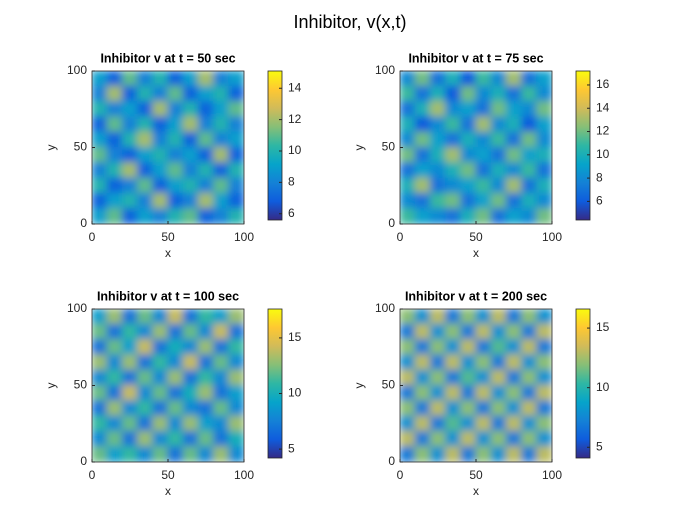 The image size is (700, 525). I want to click on heatmap, so click(476, 385).